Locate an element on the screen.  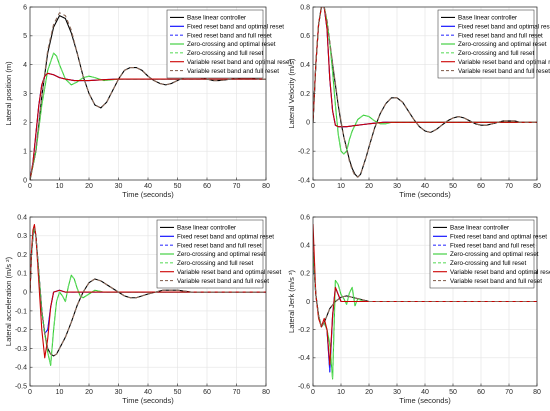
y-axis-title: Lateral acceleration (m/s ²) is located at coordinates (8, 301).